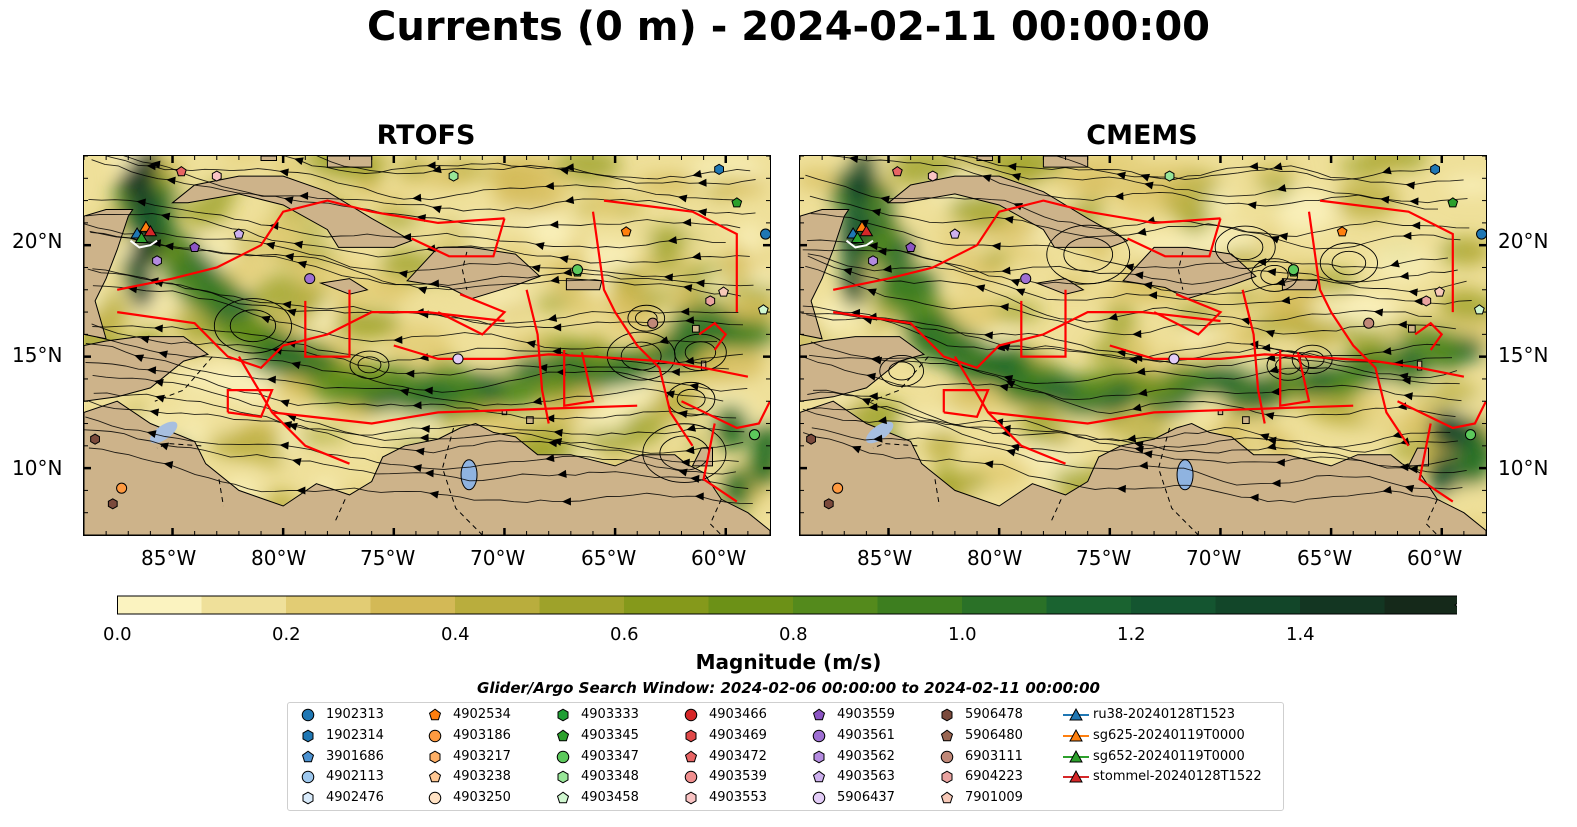  I want to click on lon-label-75w-right: 75°W, so click(1104, 558).